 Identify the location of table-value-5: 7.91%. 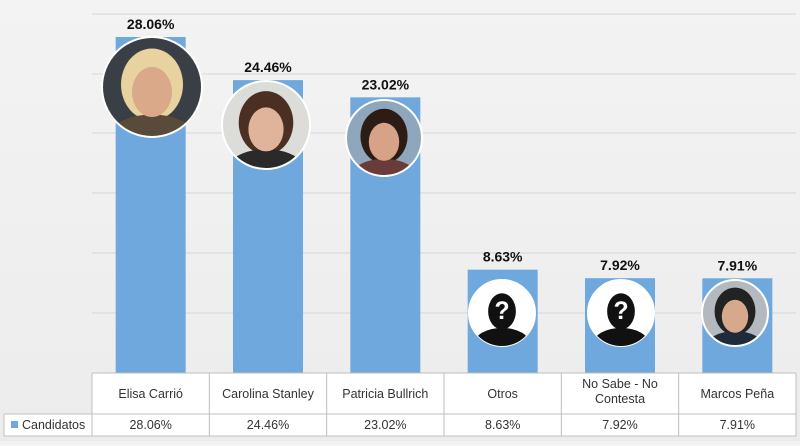
(737, 425).